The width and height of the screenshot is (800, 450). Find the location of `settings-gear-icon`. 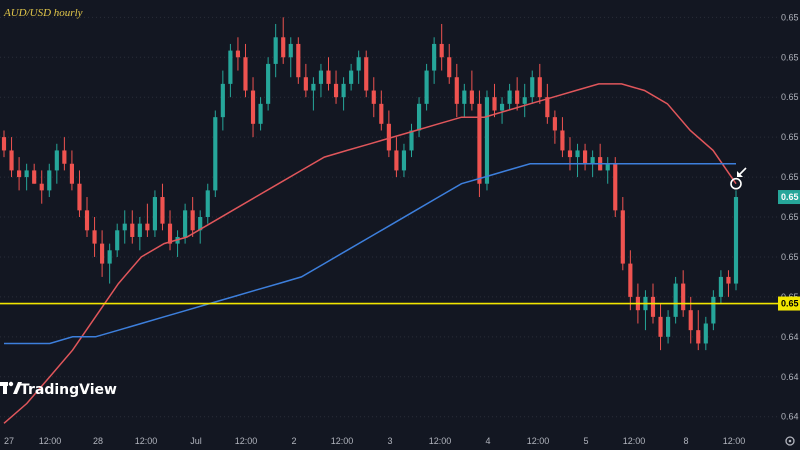

settings-gear-icon is located at coordinates (790, 441).